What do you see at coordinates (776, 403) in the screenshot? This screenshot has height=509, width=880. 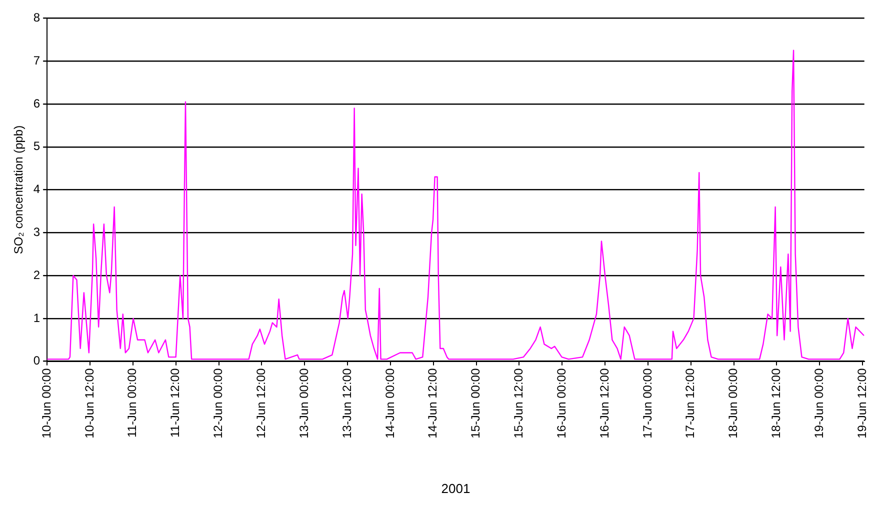 I see `x-tick-label: 18-Jun 12:00` at bounding box center [776, 403].